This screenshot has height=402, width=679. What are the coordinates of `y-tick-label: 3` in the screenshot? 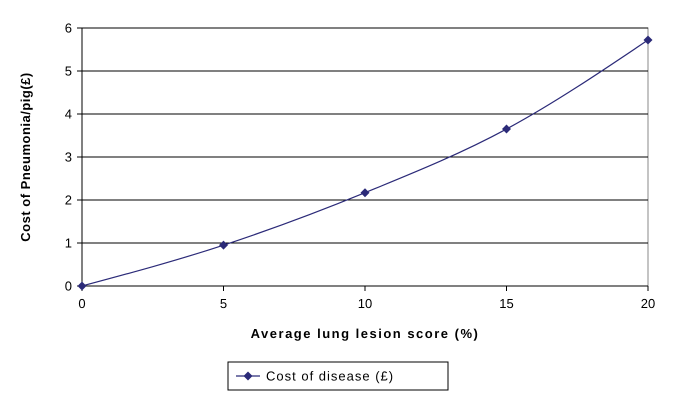 It's located at (68, 157).